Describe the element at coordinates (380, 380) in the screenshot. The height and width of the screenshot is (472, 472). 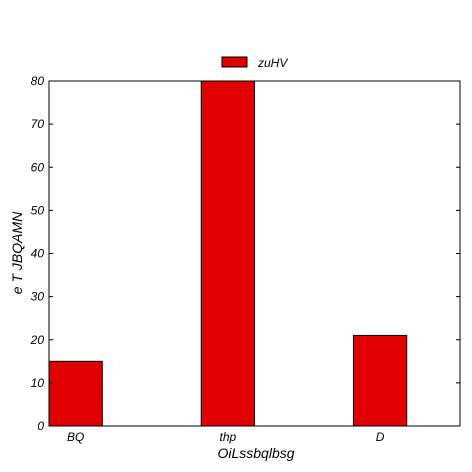
I see `bar-D` at that location.